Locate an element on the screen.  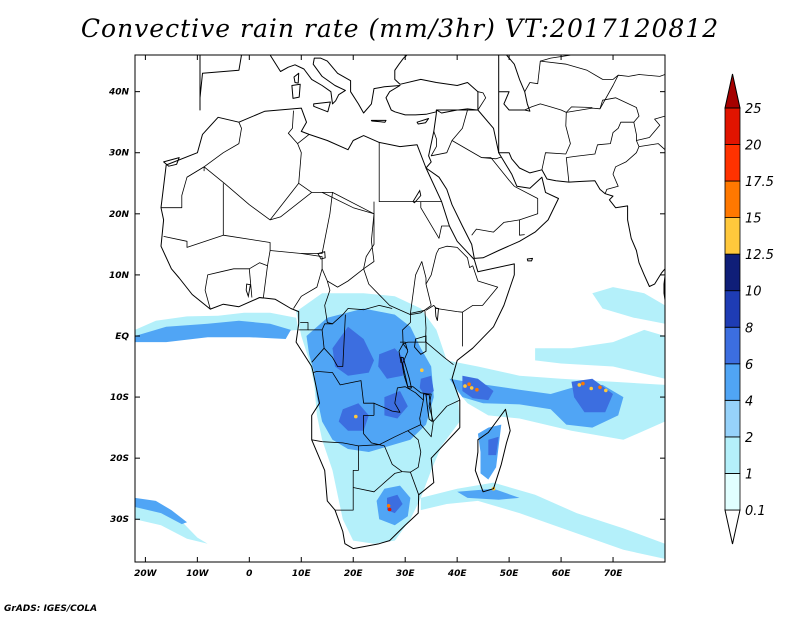
x-tick-label: 20W is located at coordinates (146, 574).